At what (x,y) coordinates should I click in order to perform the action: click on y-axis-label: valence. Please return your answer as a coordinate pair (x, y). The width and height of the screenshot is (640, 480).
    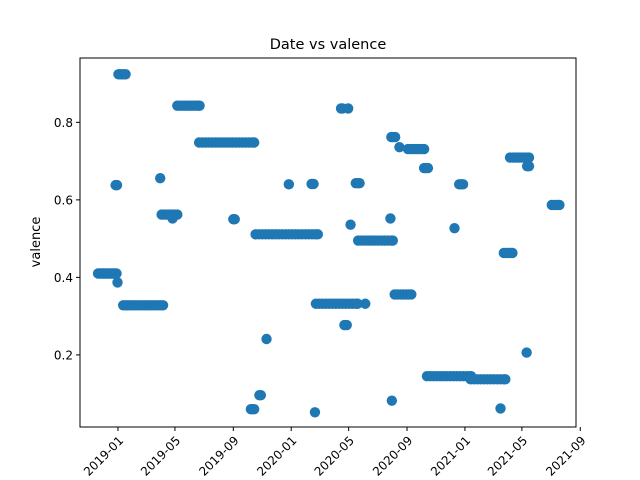
    Looking at the image, I should click on (36, 242).